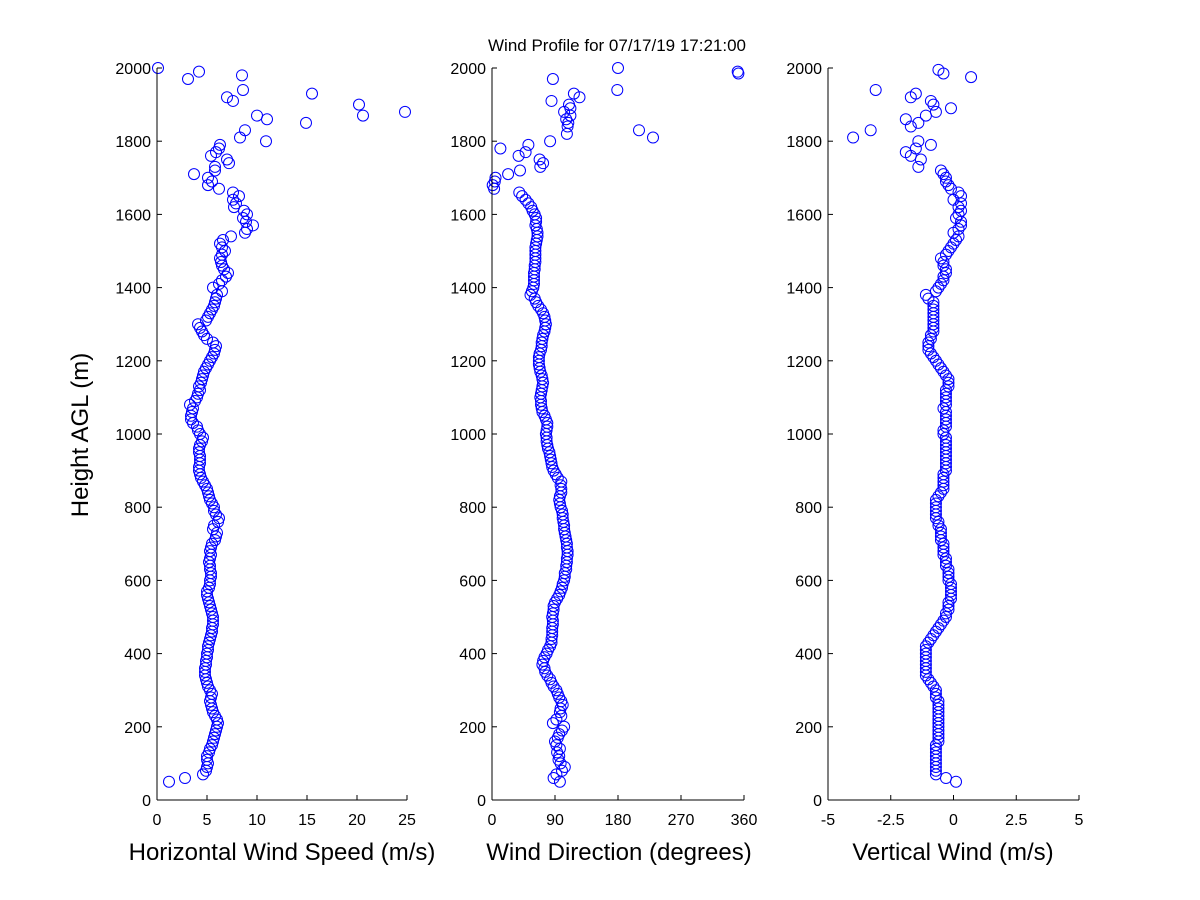  What do you see at coordinates (617, 45) in the screenshot?
I see `figure-title: Wind Profile for 07/17/19 17:21:00` at bounding box center [617, 45].